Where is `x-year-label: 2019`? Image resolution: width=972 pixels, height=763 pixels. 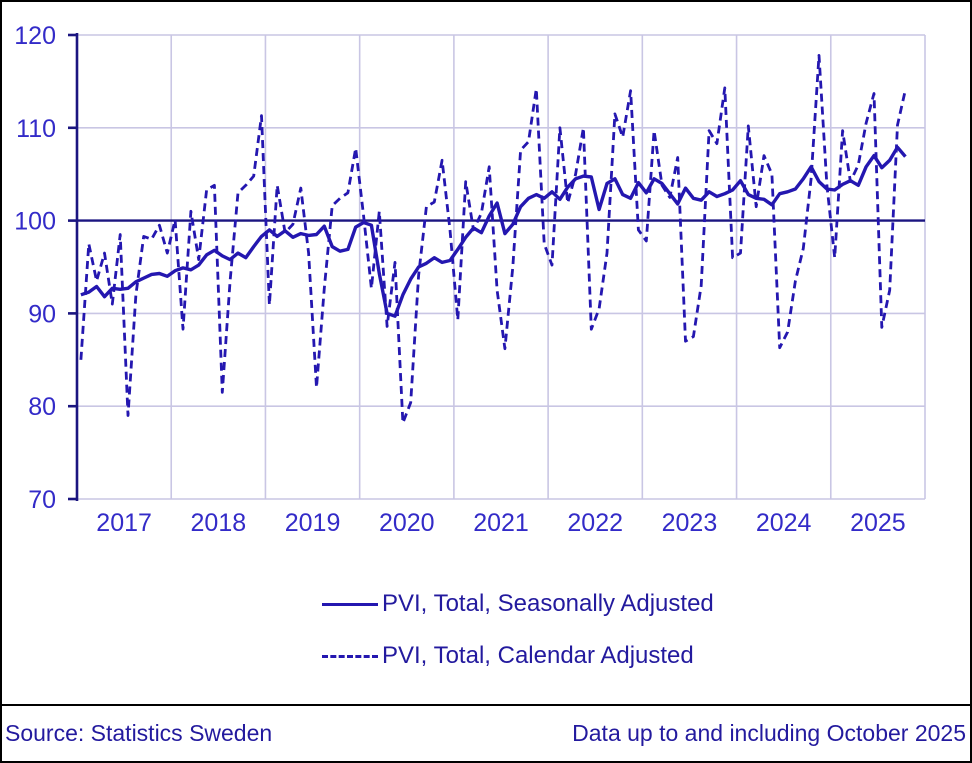 x-year-label: 2019 is located at coordinates (313, 523).